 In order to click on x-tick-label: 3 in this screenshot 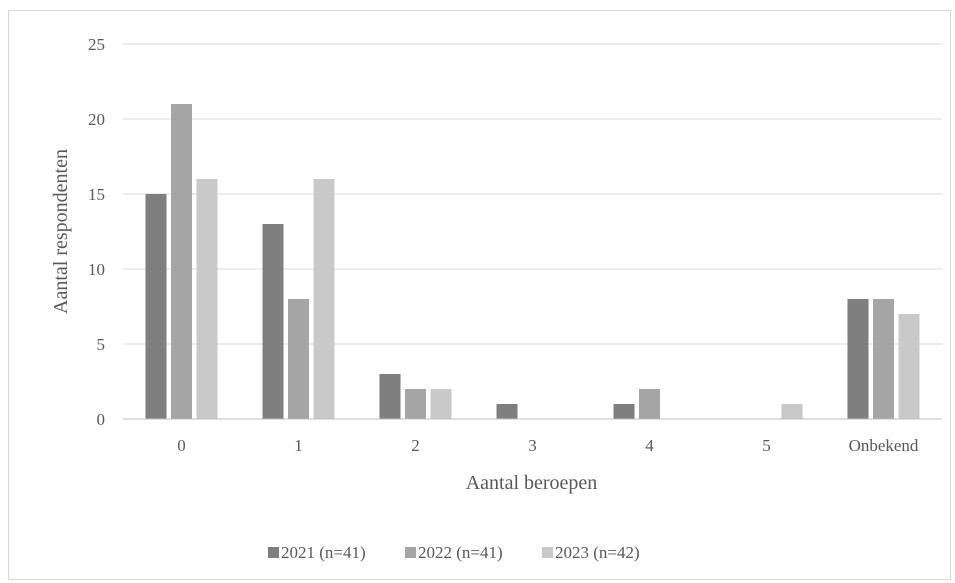, I will do `click(532, 445)`.